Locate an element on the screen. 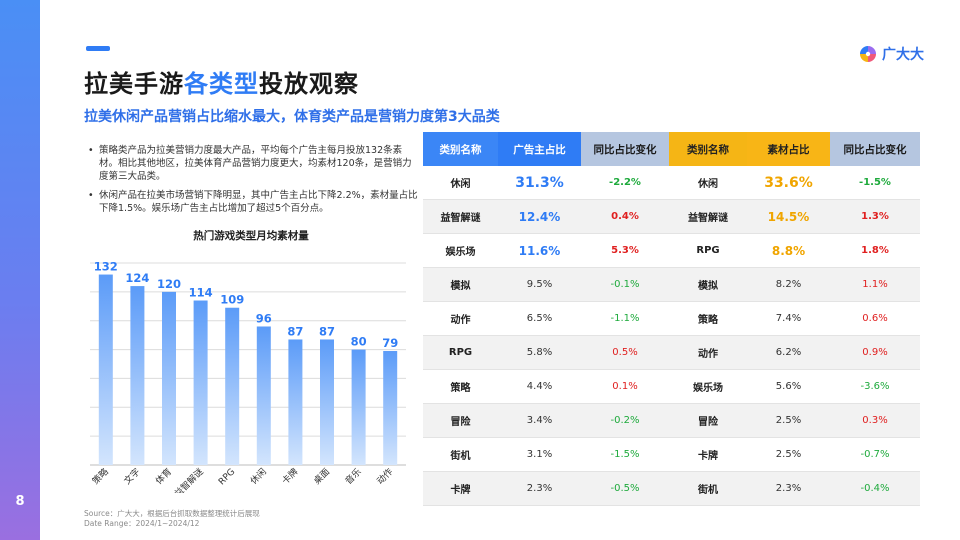 This screenshot has height=540, width=960. ad-change-cell: 5.3% is located at coordinates (625, 250).